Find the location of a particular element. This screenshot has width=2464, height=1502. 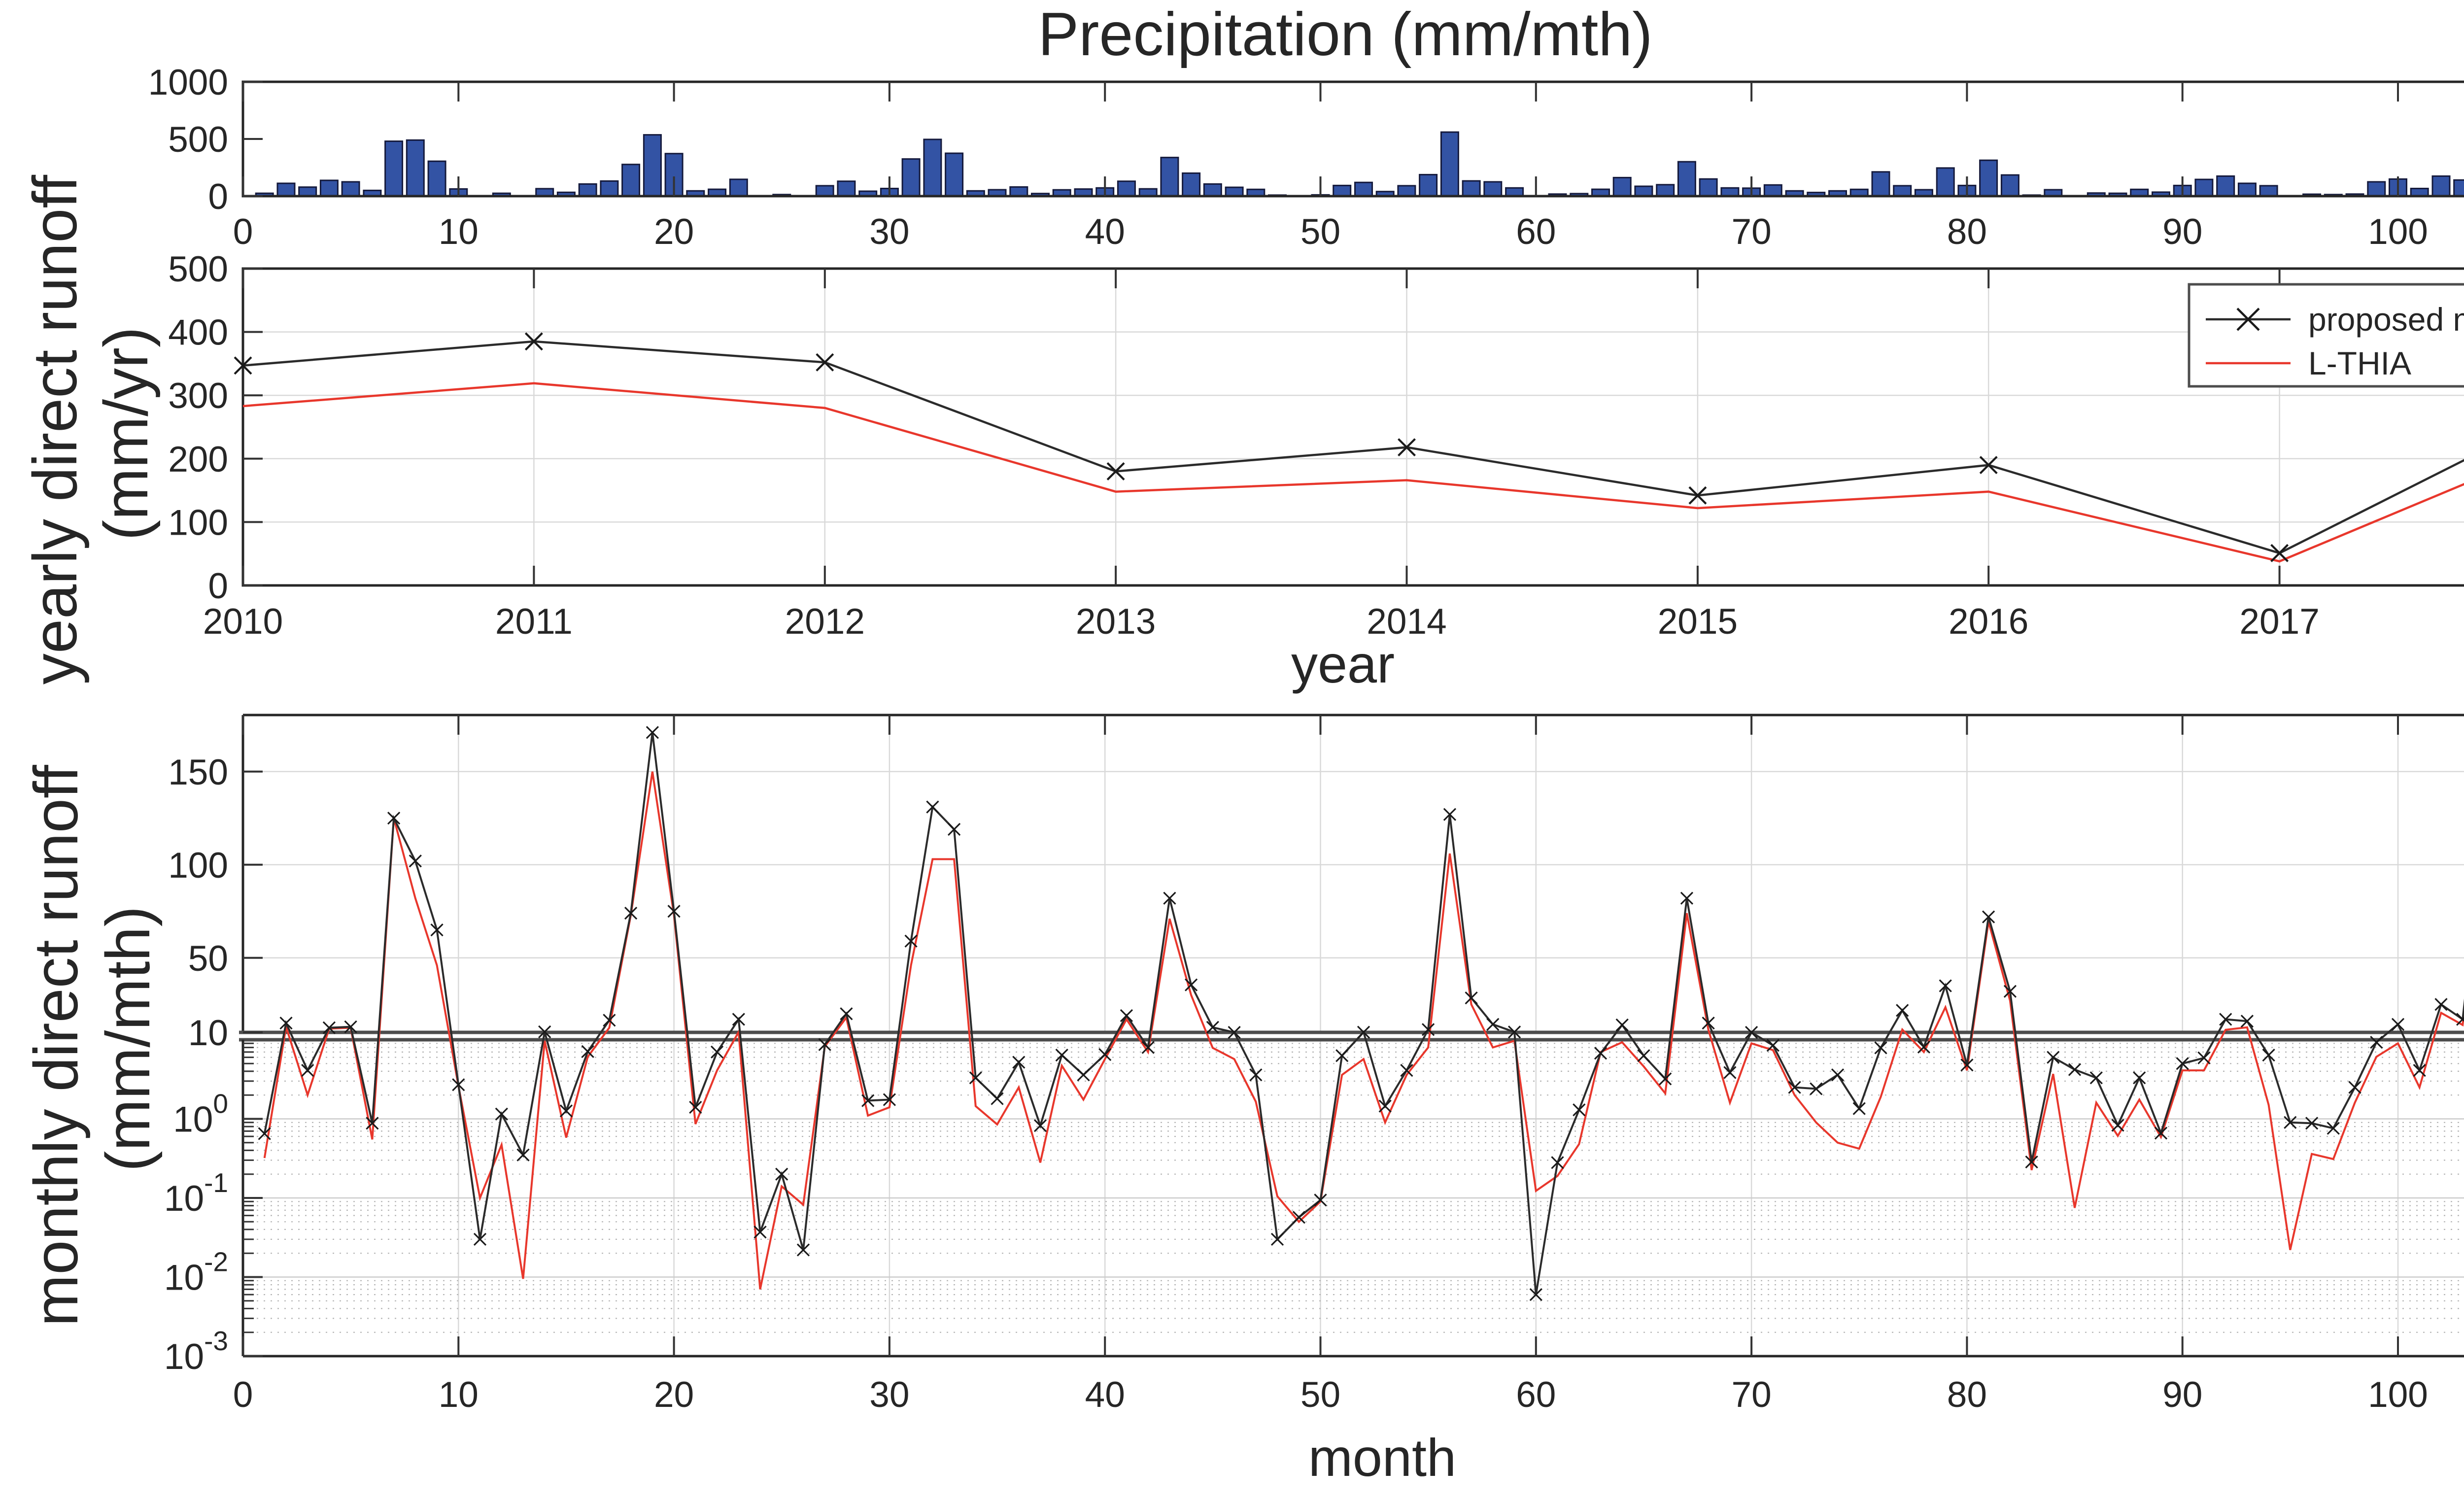

svg-text: 200 is located at coordinates (198, 459).